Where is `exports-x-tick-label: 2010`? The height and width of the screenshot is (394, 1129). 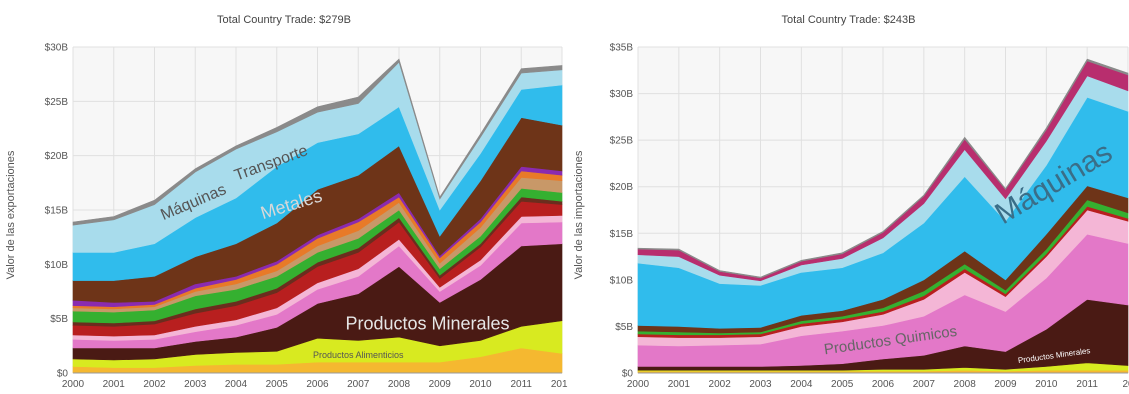 exports-x-tick-label: 2010 is located at coordinates (480, 384).